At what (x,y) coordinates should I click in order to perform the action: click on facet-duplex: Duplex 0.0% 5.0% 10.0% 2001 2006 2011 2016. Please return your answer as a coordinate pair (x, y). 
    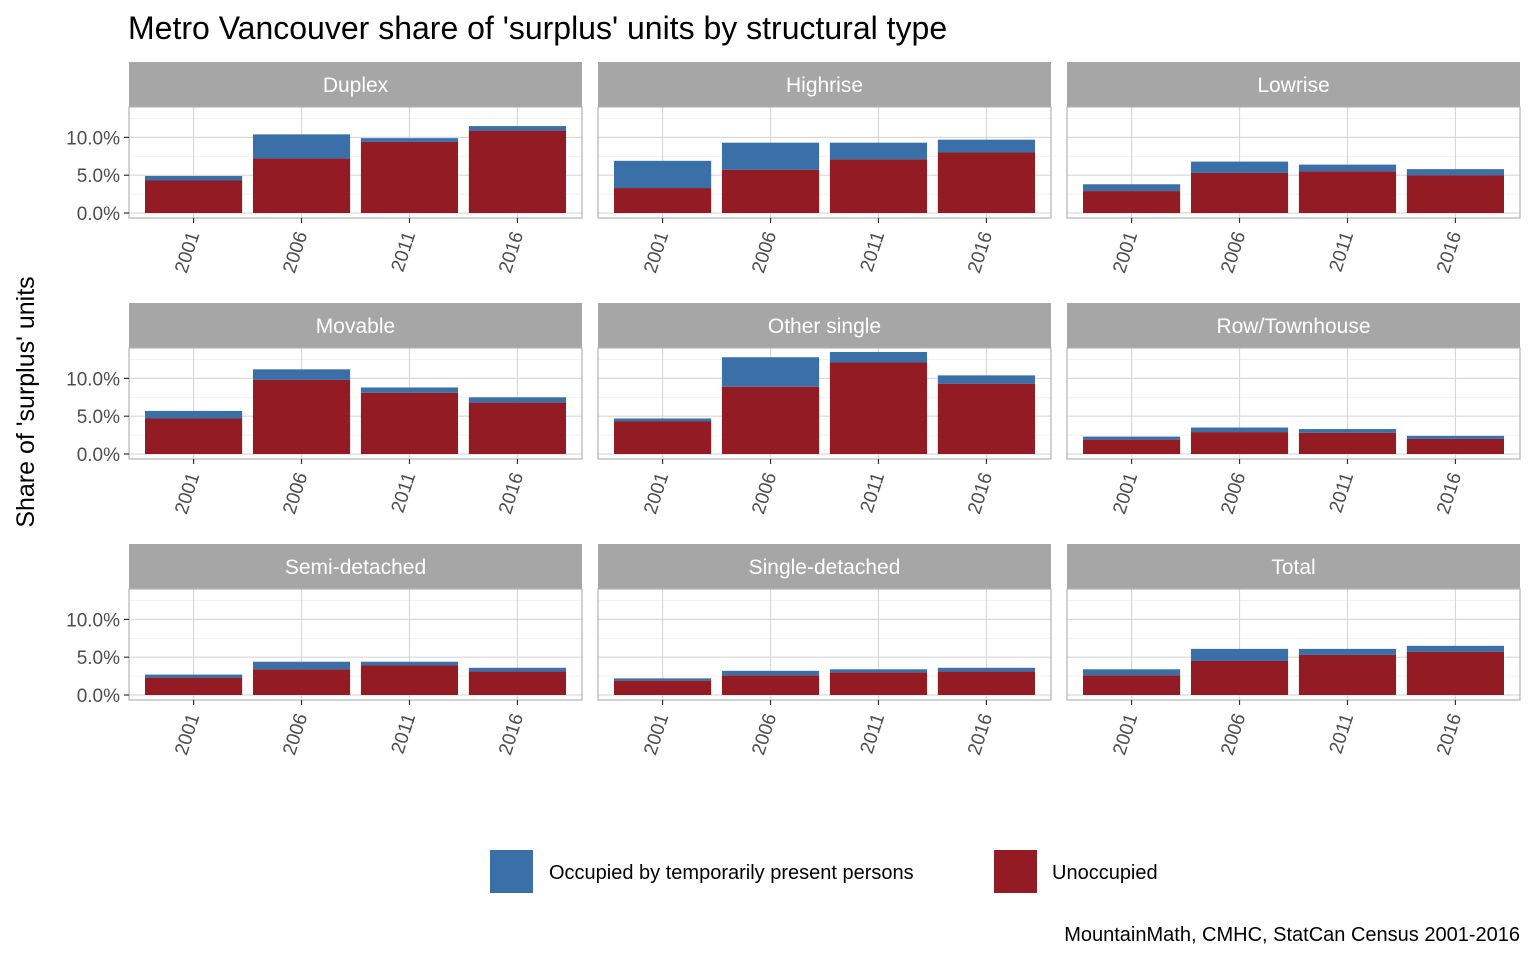
    Looking at the image, I should click on (324, 169).